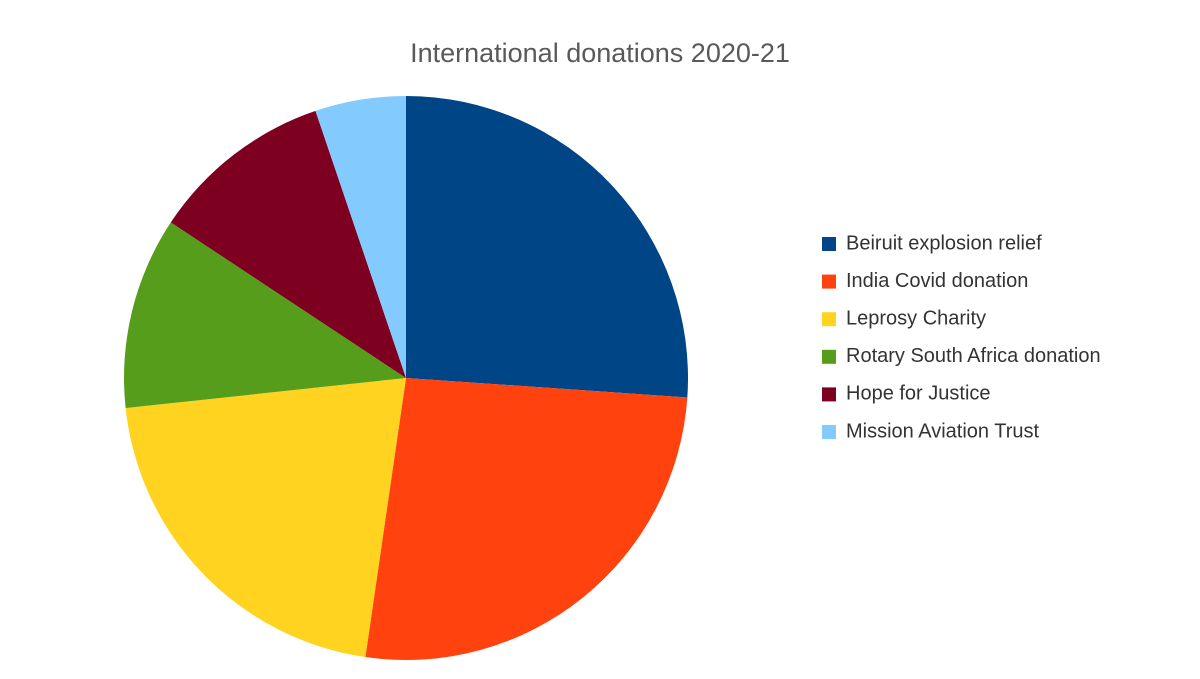 This screenshot has width=1200, height=679. I want to click on legend-label: Hope for Justice, so click(918, 394).